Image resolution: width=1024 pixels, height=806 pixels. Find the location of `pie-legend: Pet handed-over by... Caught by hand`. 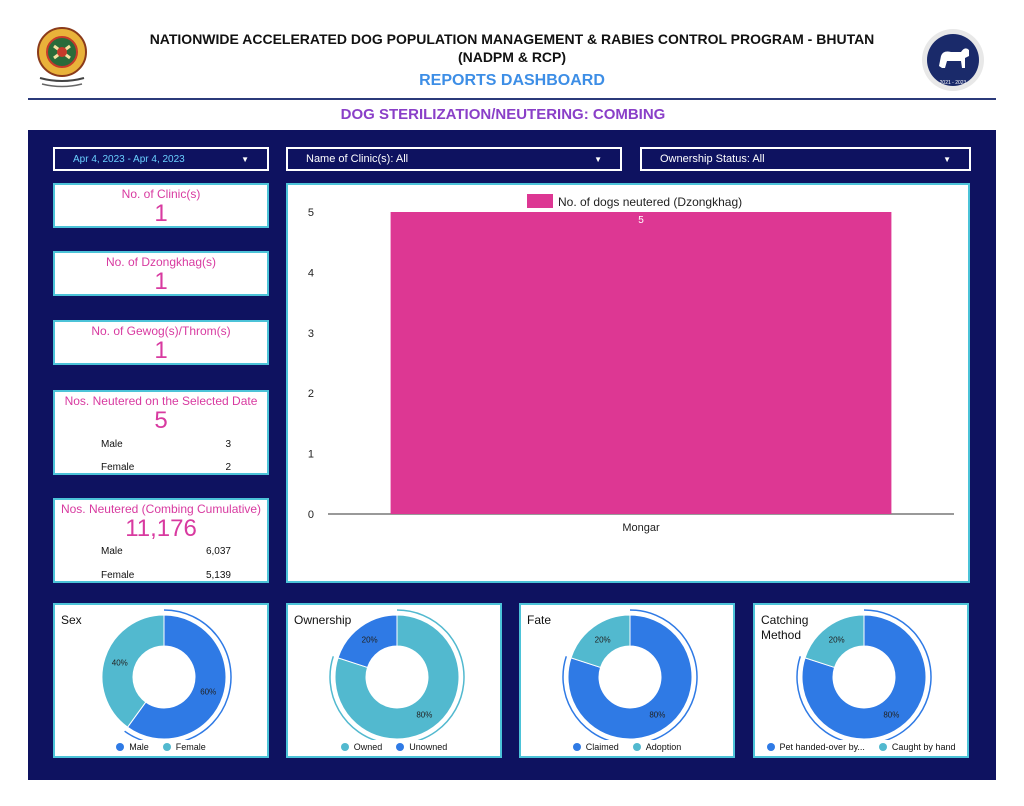

pie-legend: Pet handed-over by... Caught by hand is located at coordinates (861, 747).